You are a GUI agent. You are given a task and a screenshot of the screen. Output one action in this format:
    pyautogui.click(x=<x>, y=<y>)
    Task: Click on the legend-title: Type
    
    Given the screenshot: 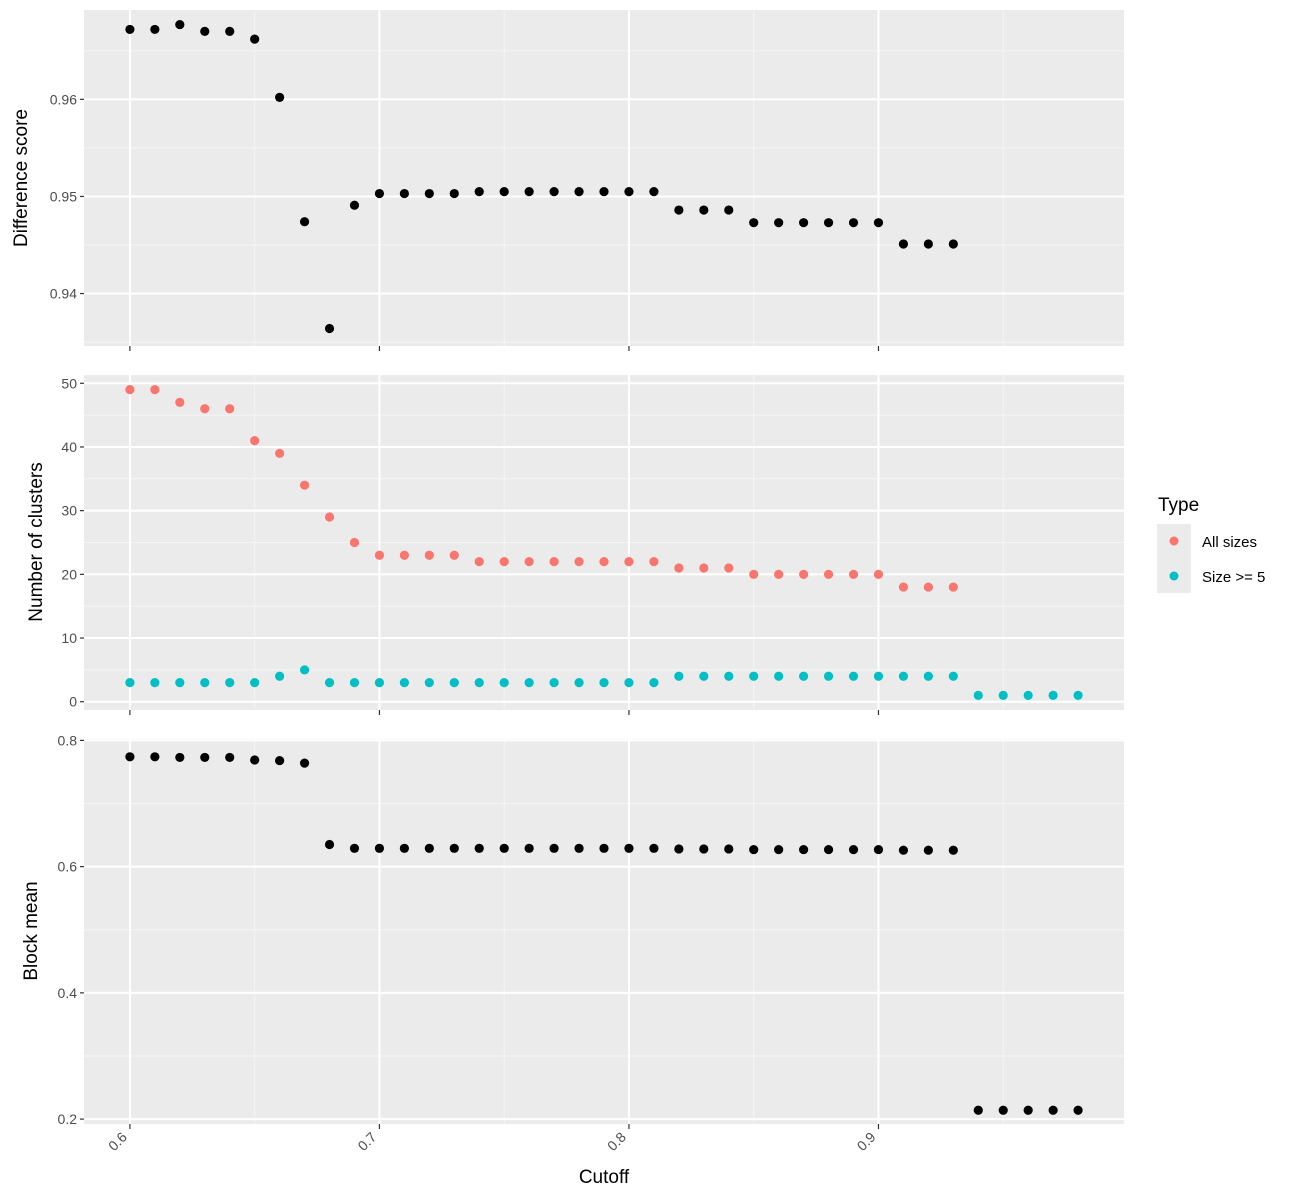 What is the action you would take?
    pyautogui.click(x=1178, y=505)
    